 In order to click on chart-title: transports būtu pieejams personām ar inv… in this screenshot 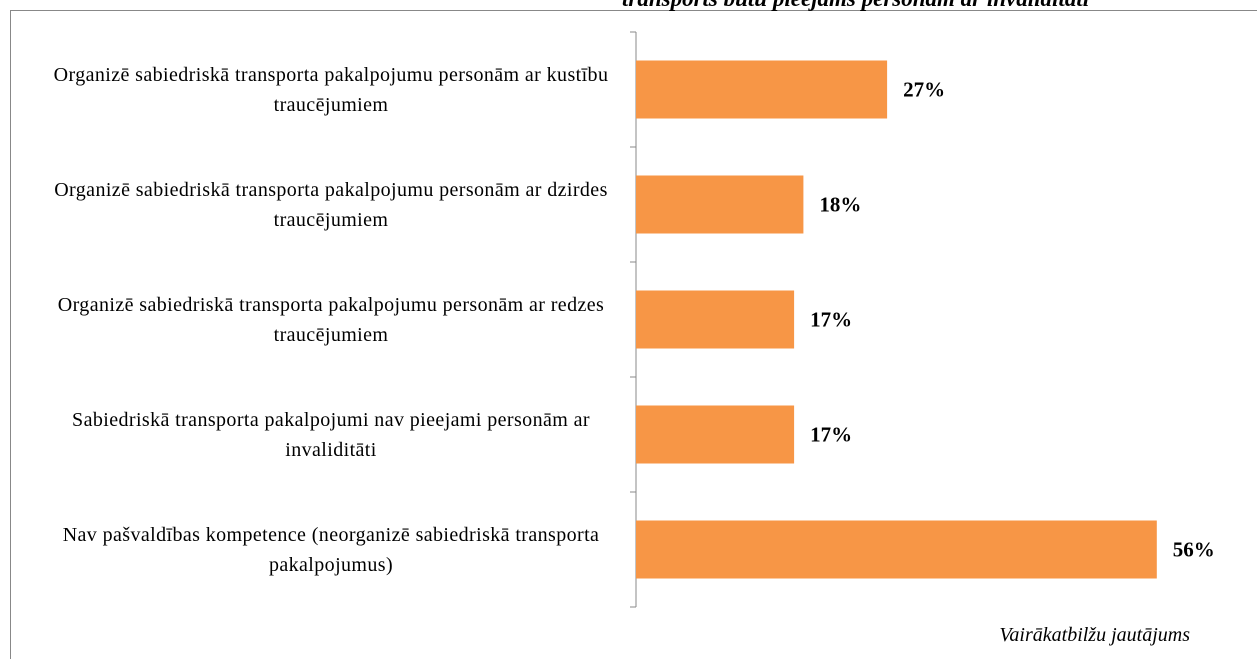, I will do `click(856, 5)`.